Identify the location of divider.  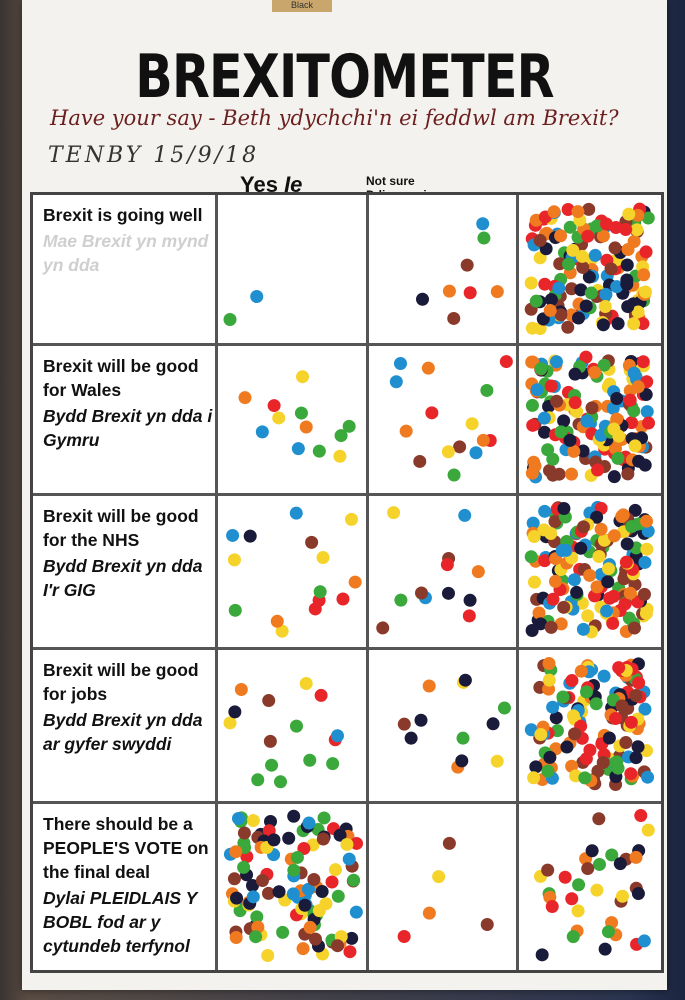
(517, 582).